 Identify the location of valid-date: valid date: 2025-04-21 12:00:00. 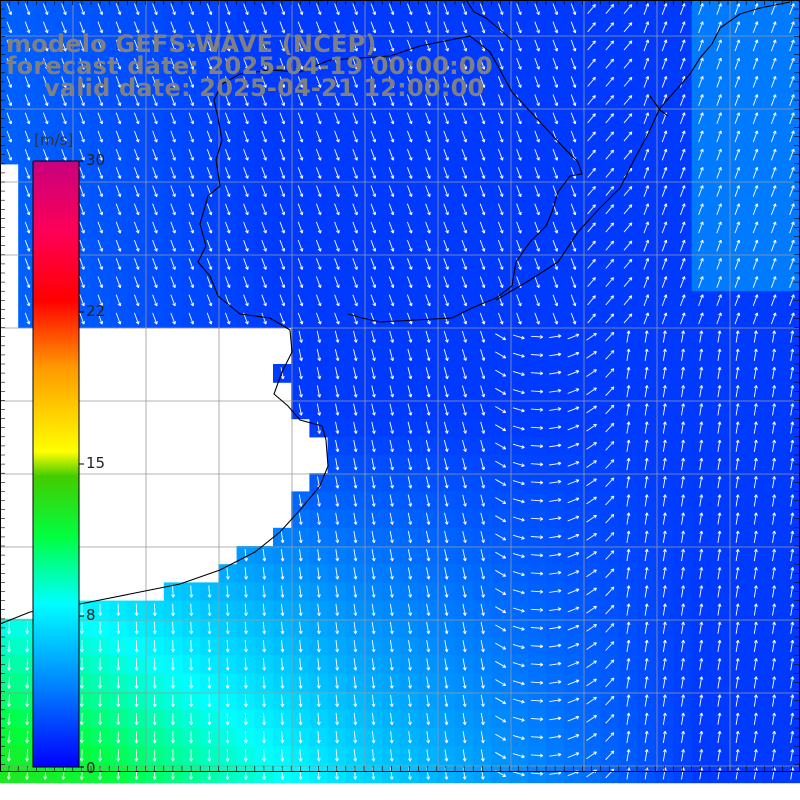
(264, 88).